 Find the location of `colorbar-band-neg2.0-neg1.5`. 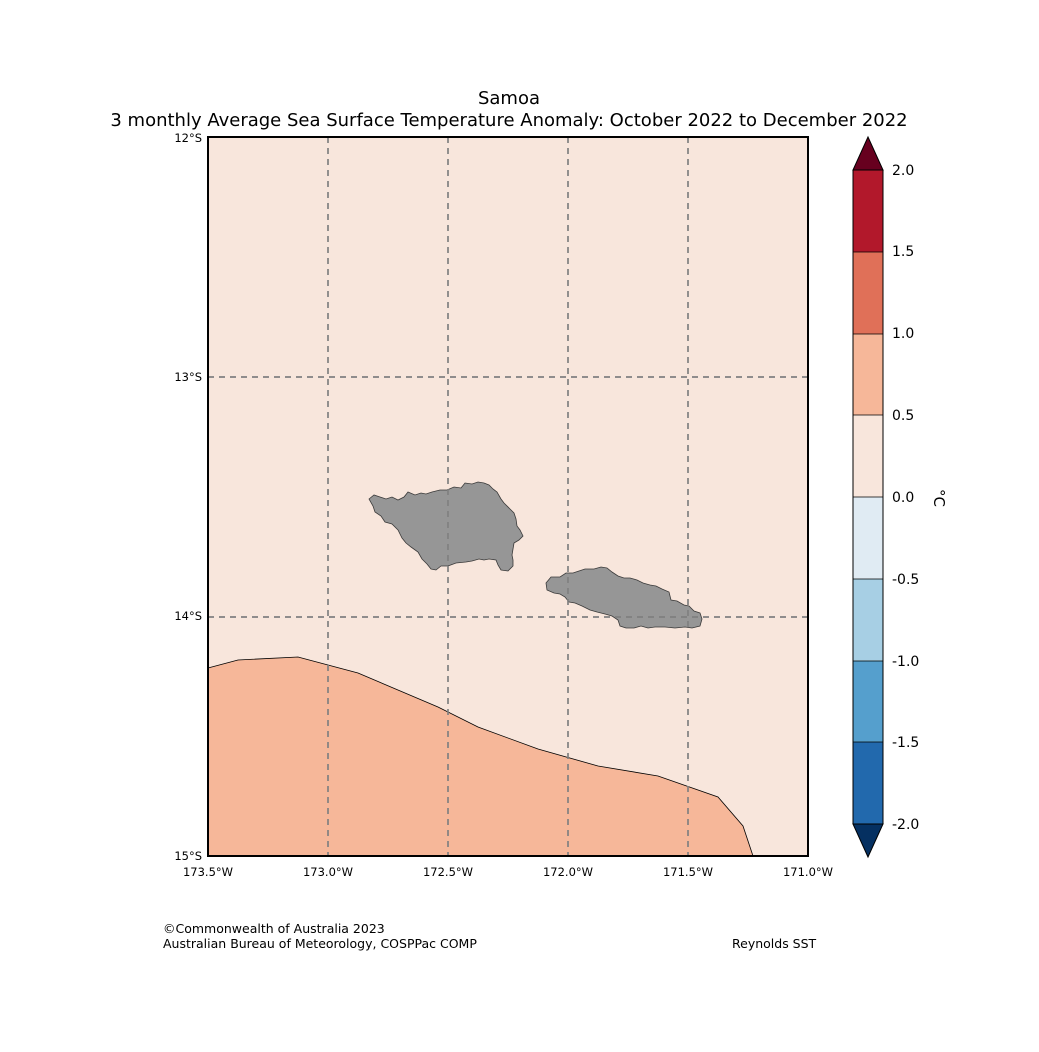

colorbar-band-neg2.0-neg1.5 is located at coordinates (868, 783).